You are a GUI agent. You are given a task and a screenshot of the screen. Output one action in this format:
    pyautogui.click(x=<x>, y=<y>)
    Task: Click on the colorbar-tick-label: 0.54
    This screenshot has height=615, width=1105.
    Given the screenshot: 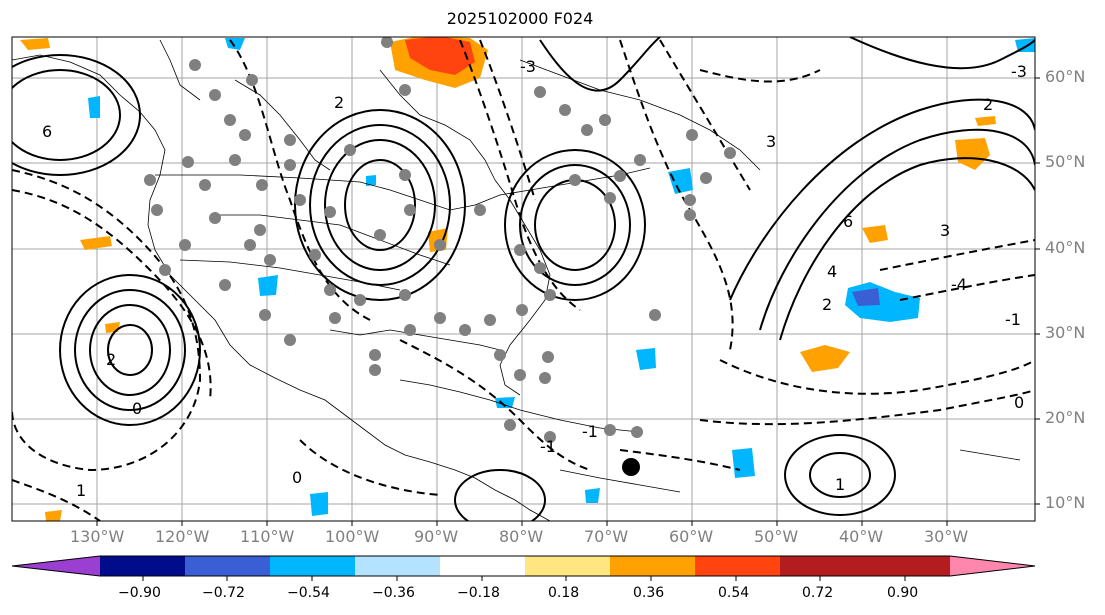 What is the action you would take?
    pyautogui.click(x=734, y=593)
    